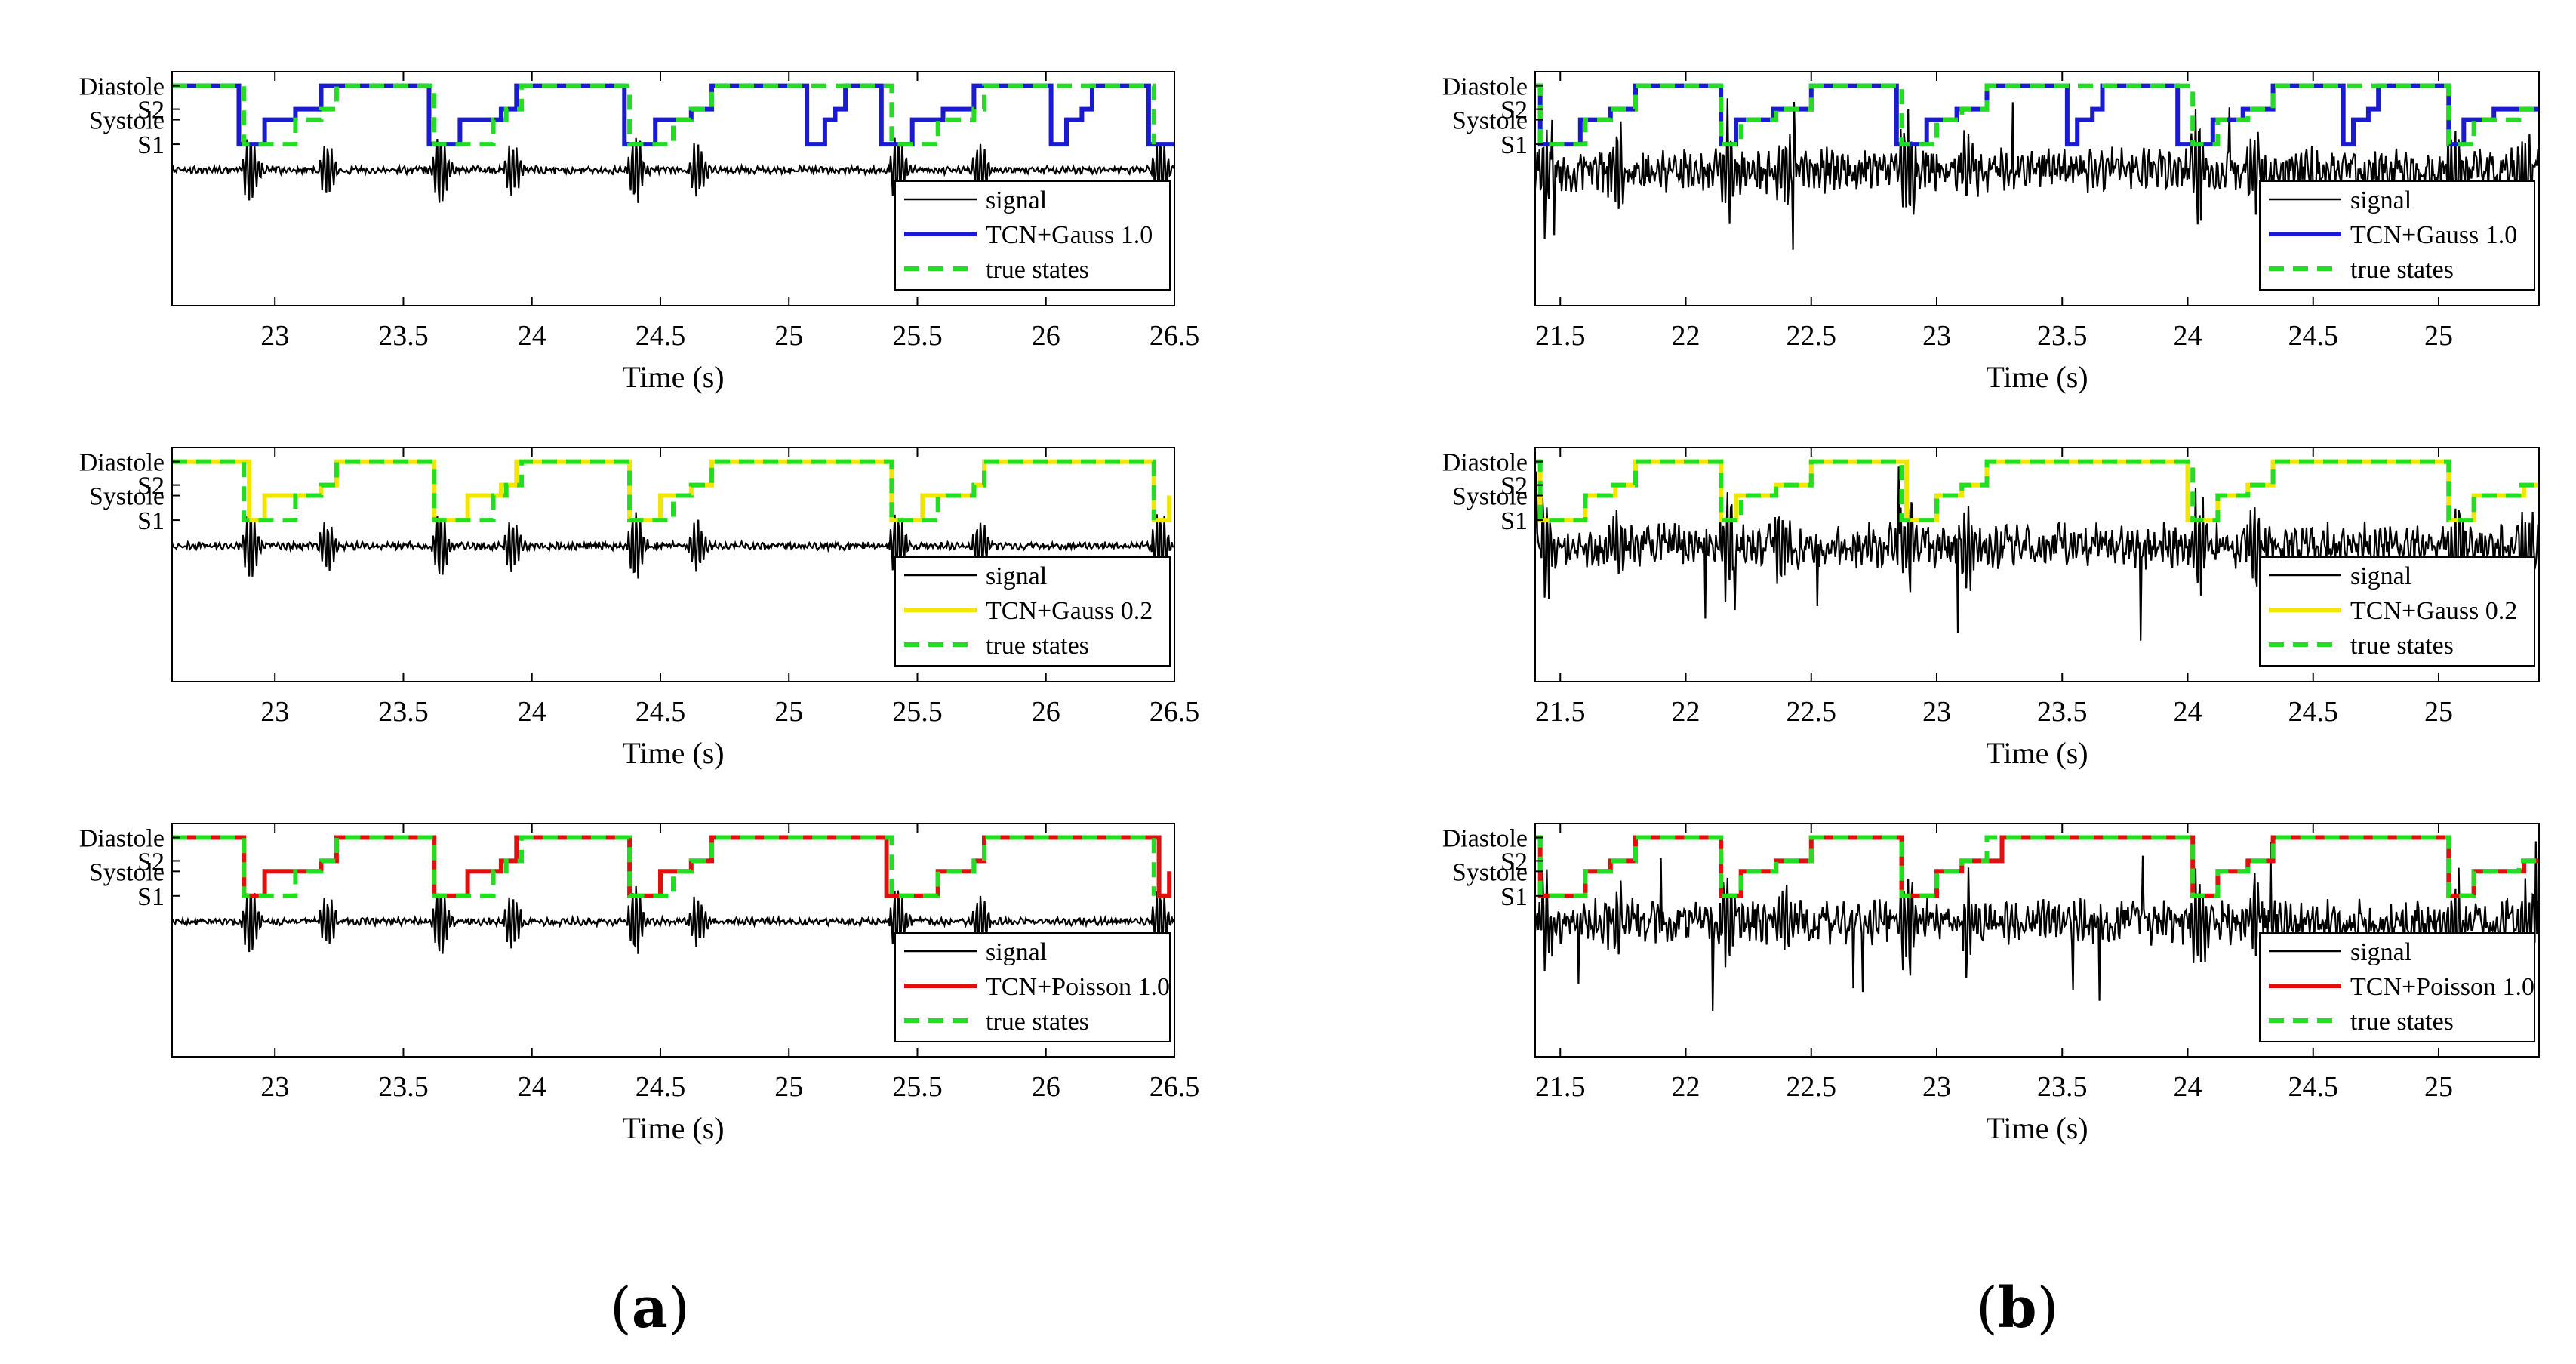 The height and width of the screenshot is (1364, 2576). Describe the element at coordinates (1936, 336) in the screenshot. I see `chart-b-1-xtick-label: 23` at that location.